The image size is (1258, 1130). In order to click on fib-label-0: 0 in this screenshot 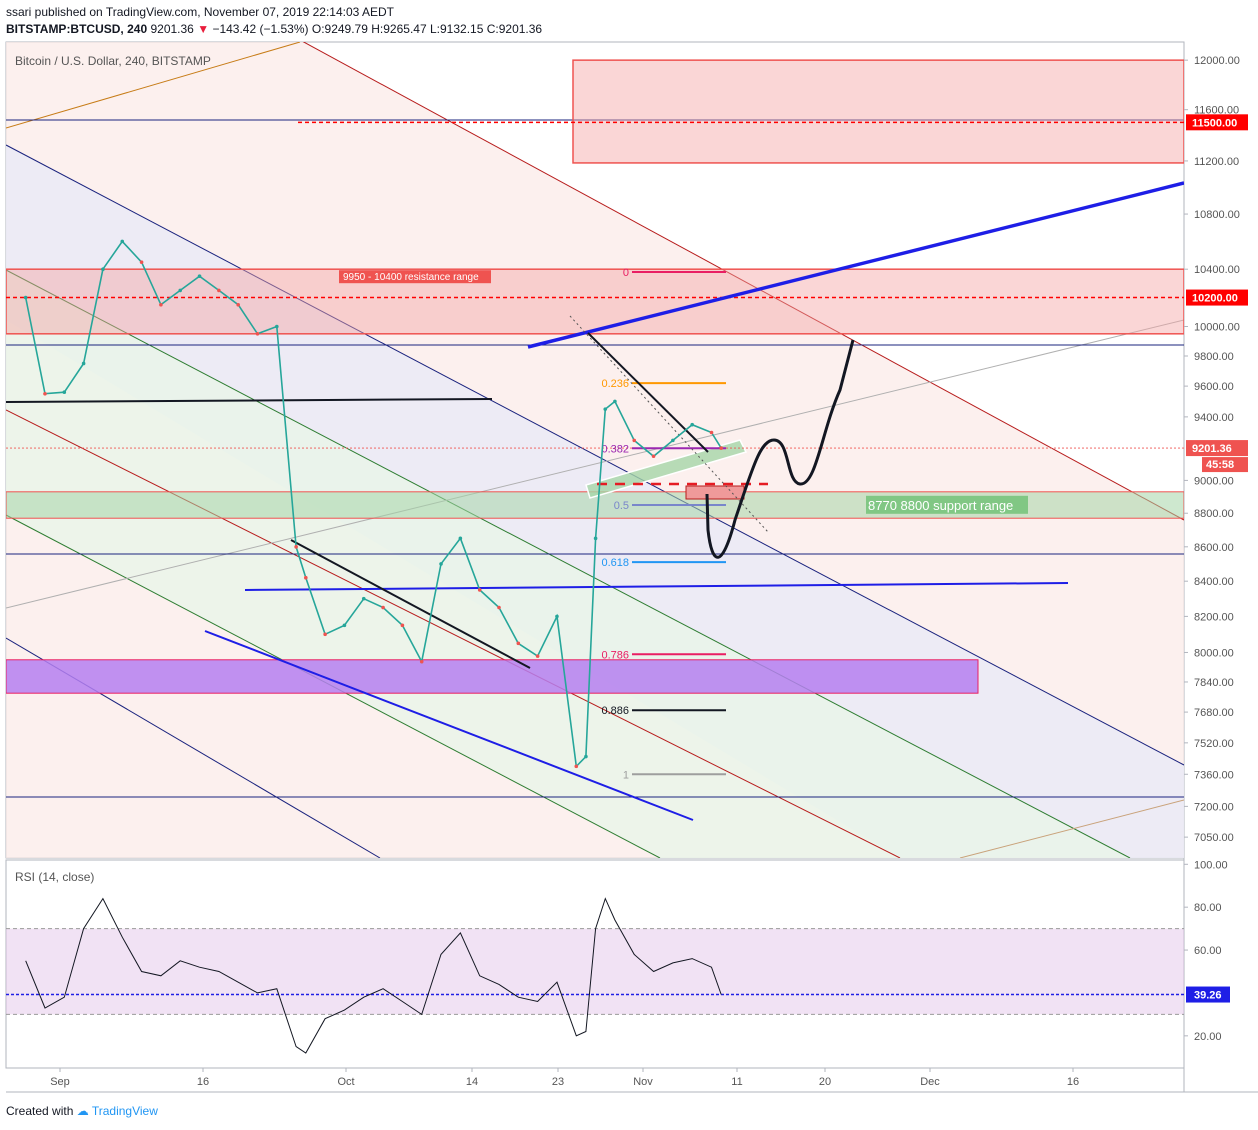, I will do `click(626, 273)`.